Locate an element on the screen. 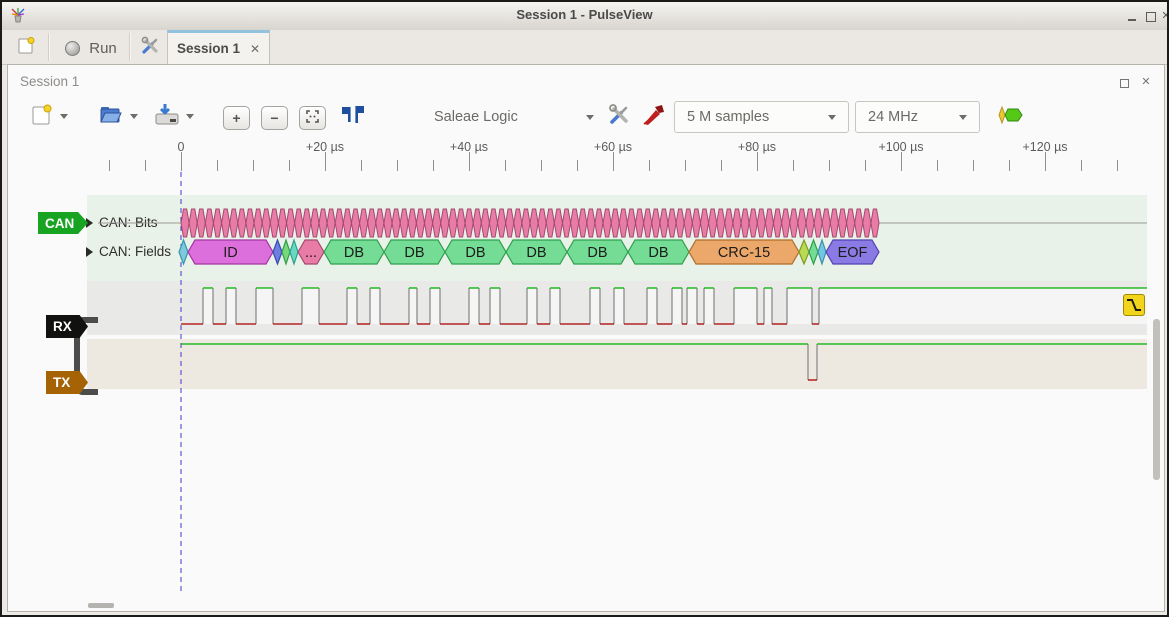 This screenshot has width=1169, height=617. subwindow-close-button: ✕ is located at coordinates (1146, 83).